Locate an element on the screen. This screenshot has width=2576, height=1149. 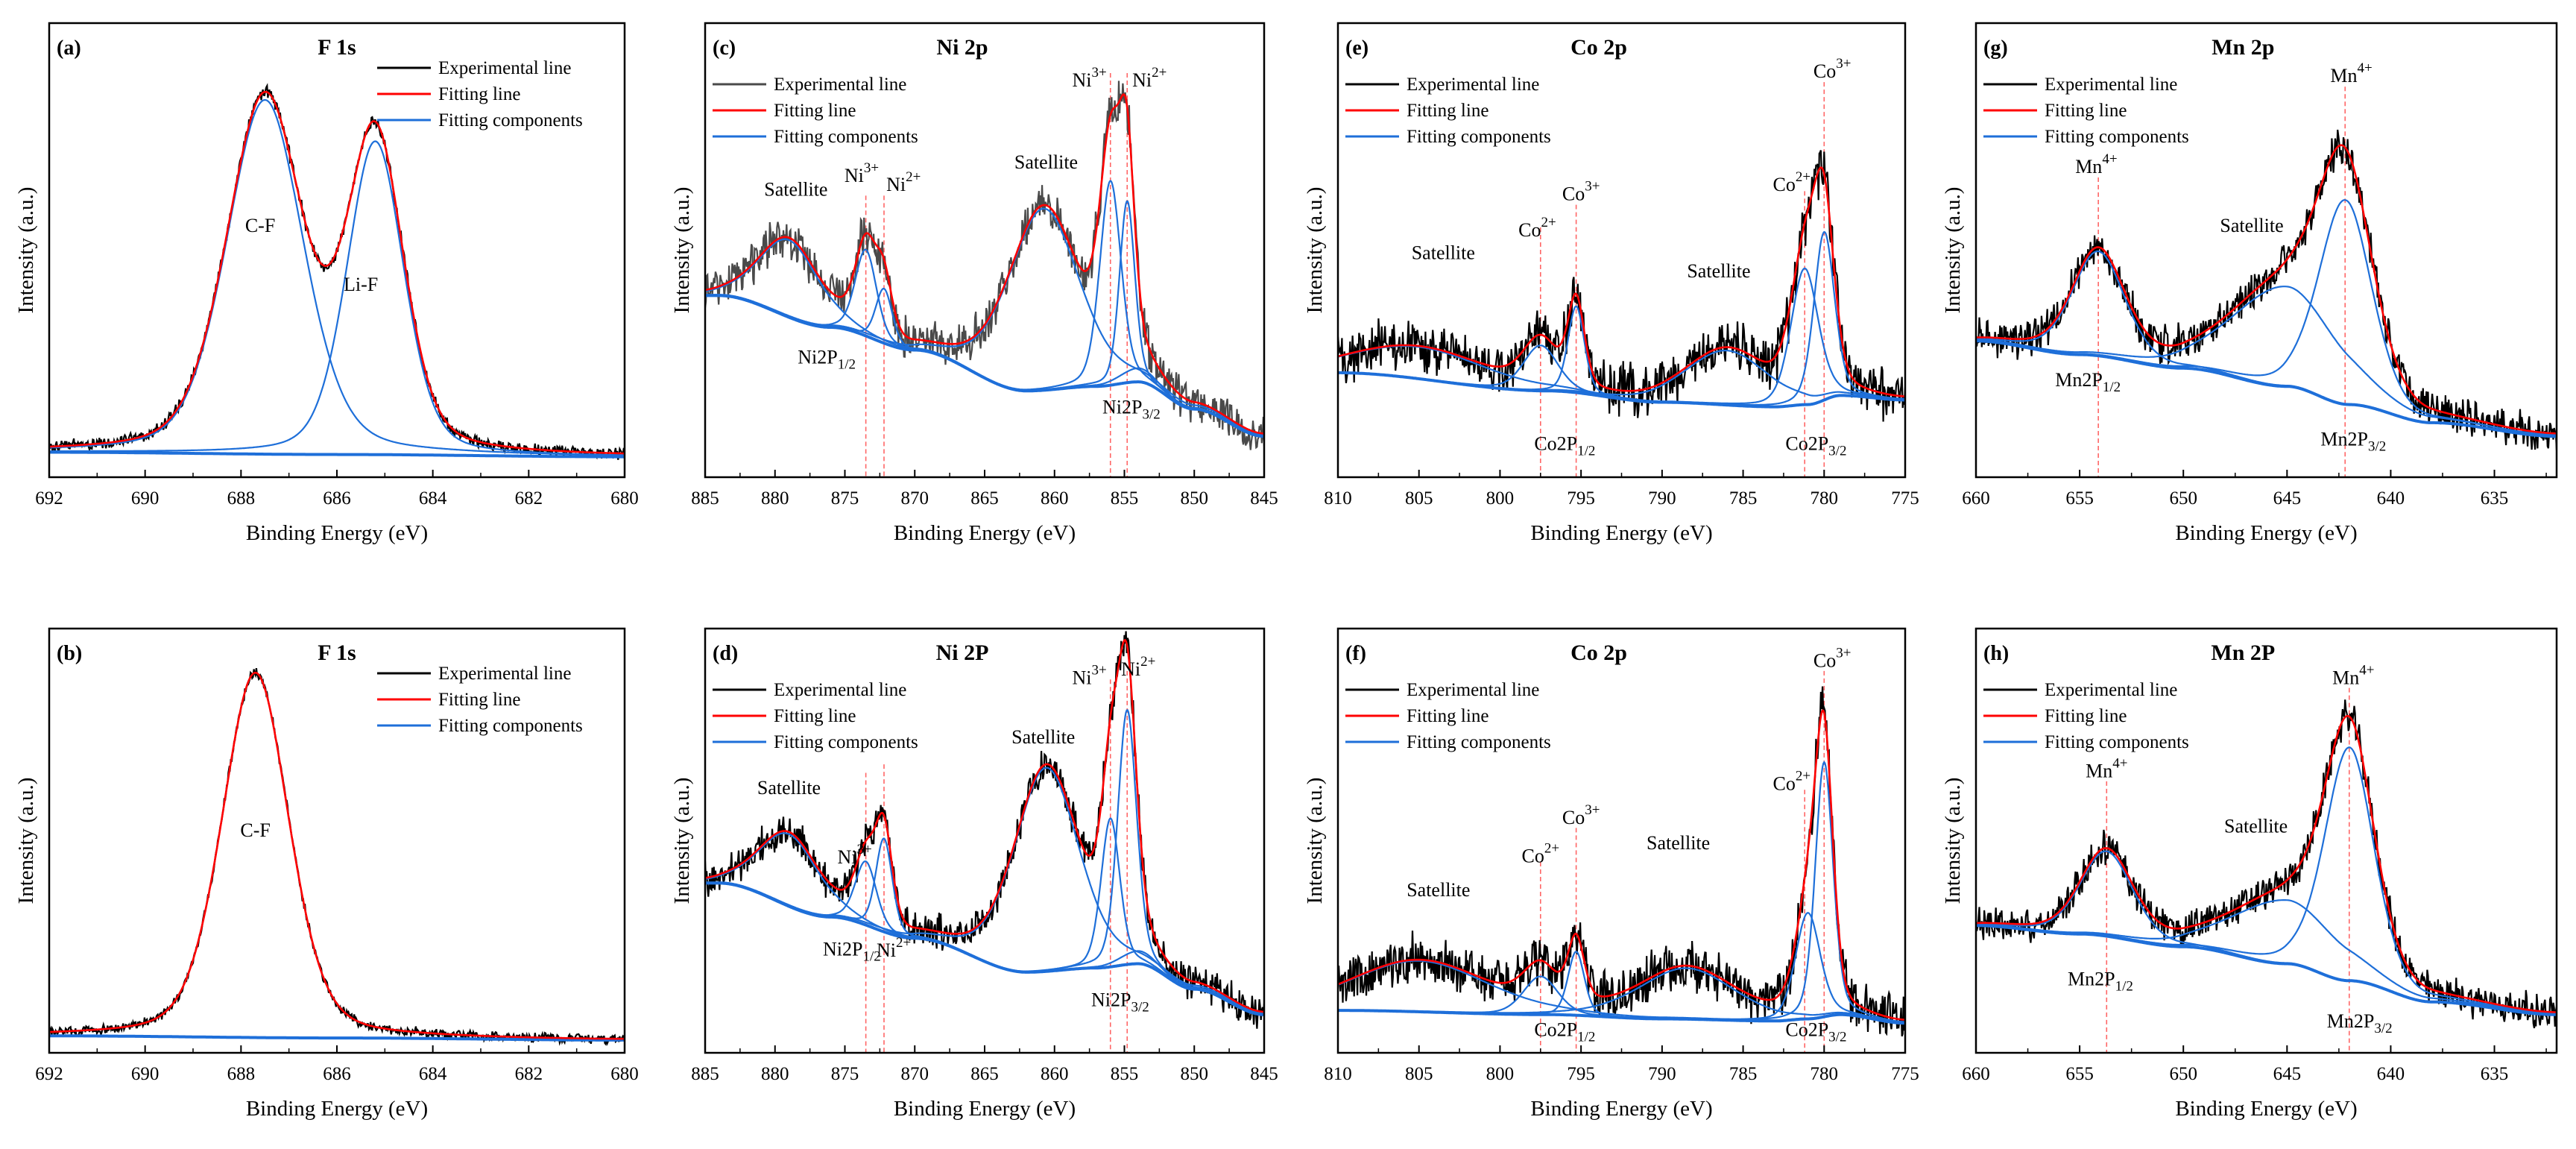
x-tick-label: 800 is located at coordinates (1500, 498).